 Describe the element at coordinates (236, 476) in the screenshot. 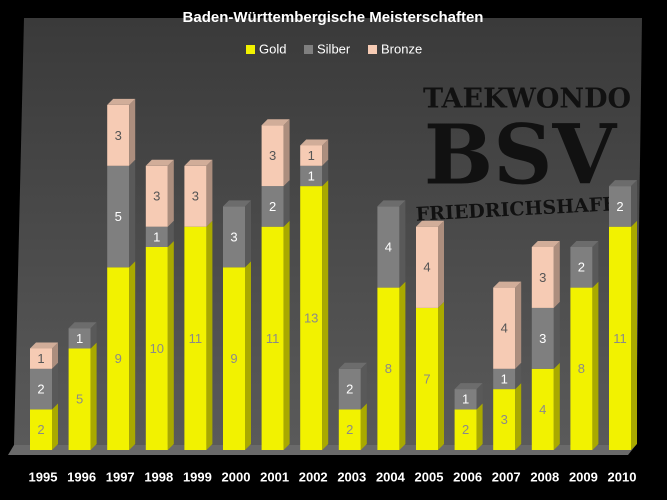

I see `x-tick-label: 2000` at that location.